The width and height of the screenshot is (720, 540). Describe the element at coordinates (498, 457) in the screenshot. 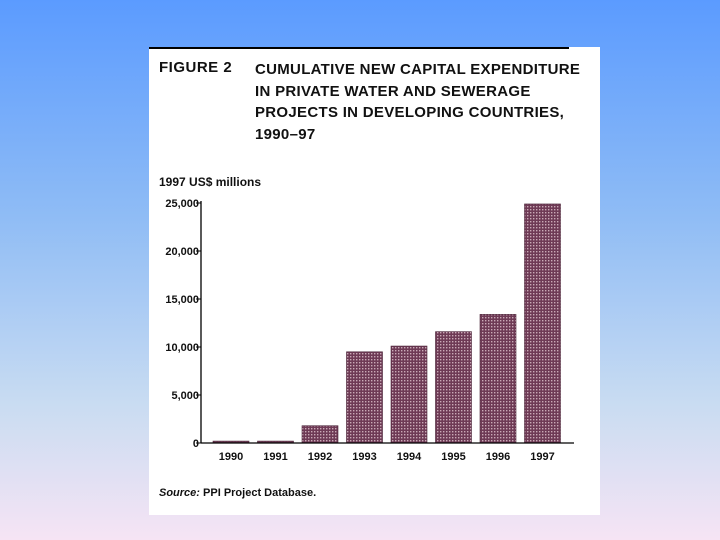

I see `x-tick-label-1996: 1996` at that location.